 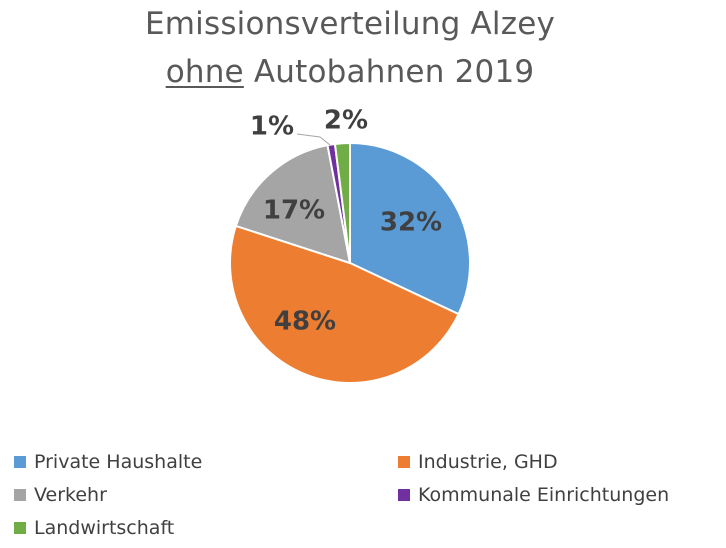 What do you see at coordinates (272, 127) in the screenshot?
I see `data-label: 1%` at bounding box center [272, 127].